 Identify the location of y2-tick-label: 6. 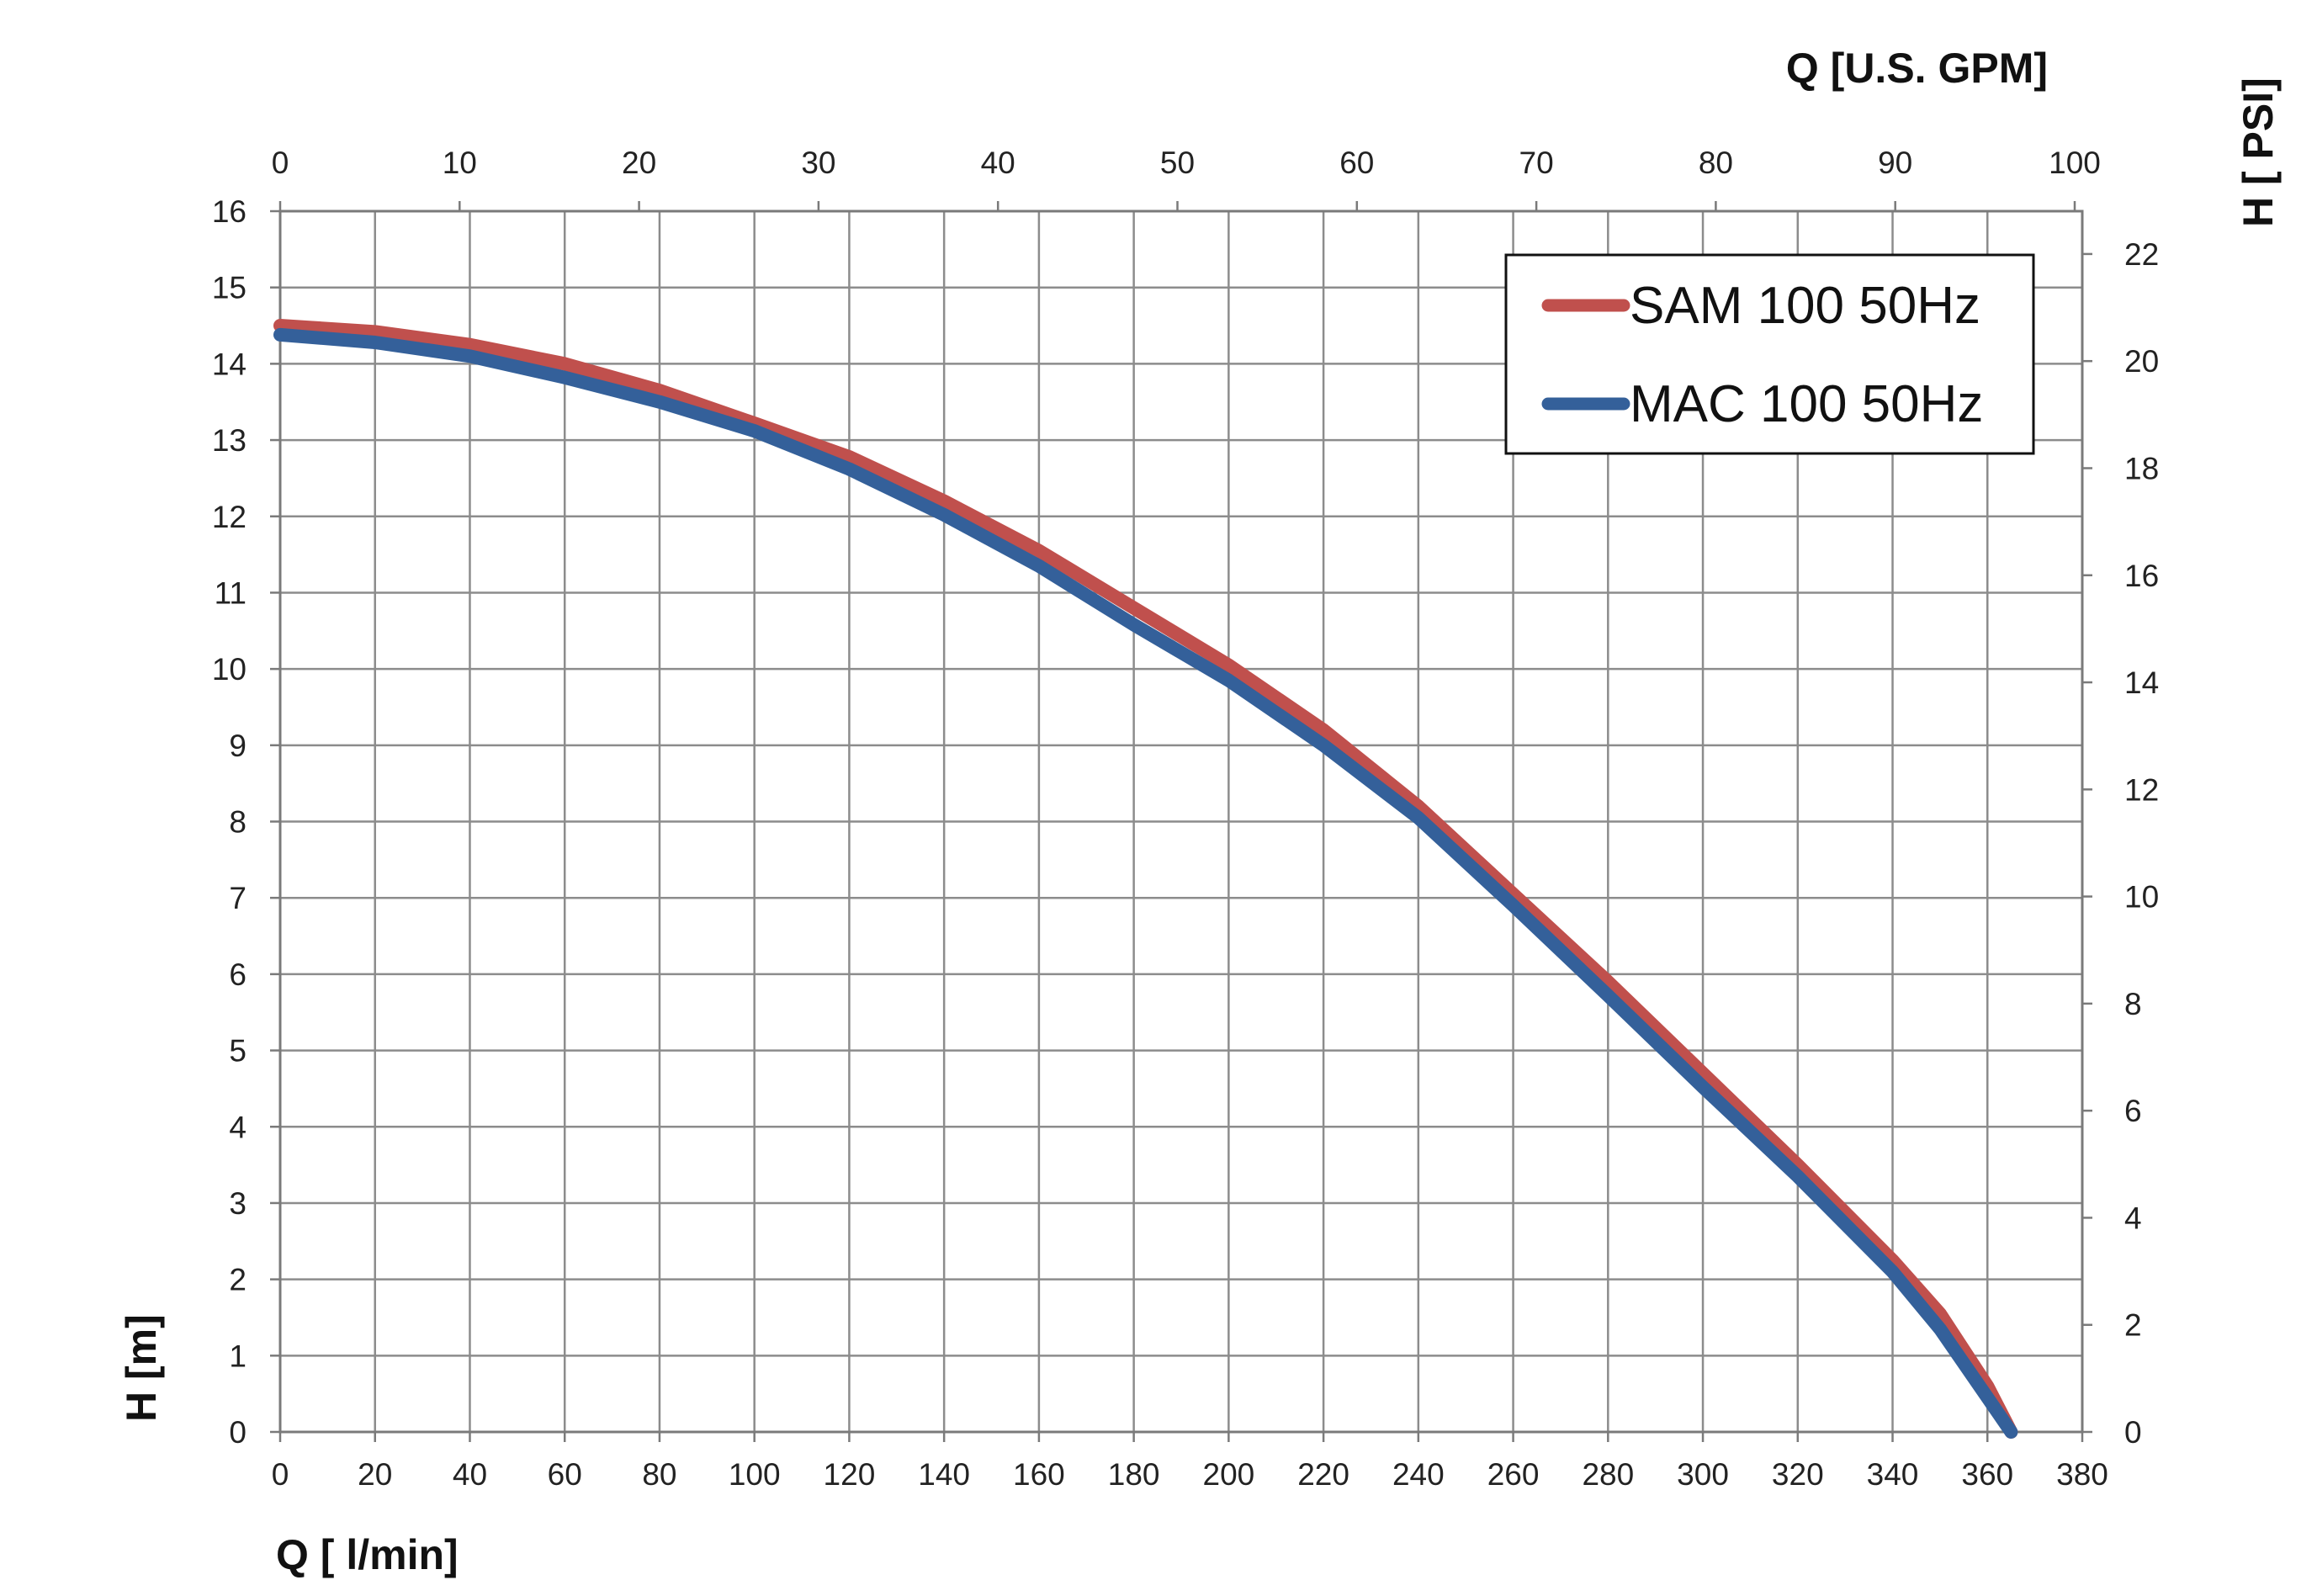
(2133, 1111).